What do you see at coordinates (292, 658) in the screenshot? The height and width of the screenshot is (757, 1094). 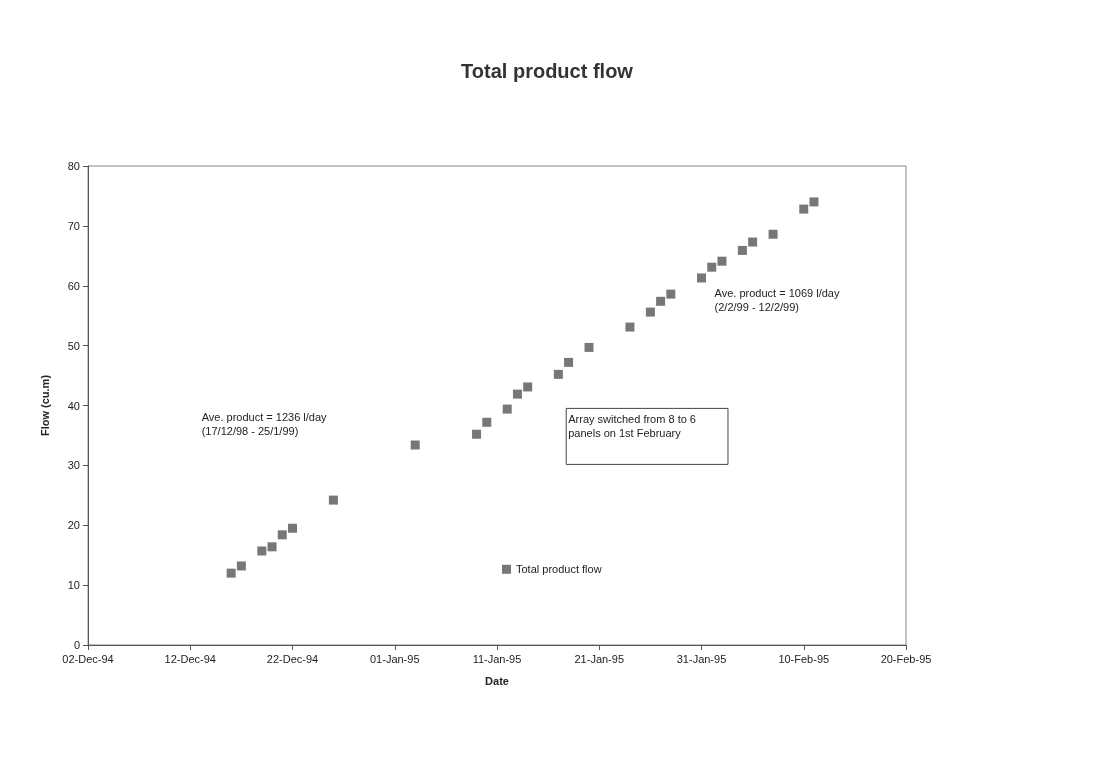 I see `x-tick-label: 22-Dec-94` at bounding box center [292, 658].